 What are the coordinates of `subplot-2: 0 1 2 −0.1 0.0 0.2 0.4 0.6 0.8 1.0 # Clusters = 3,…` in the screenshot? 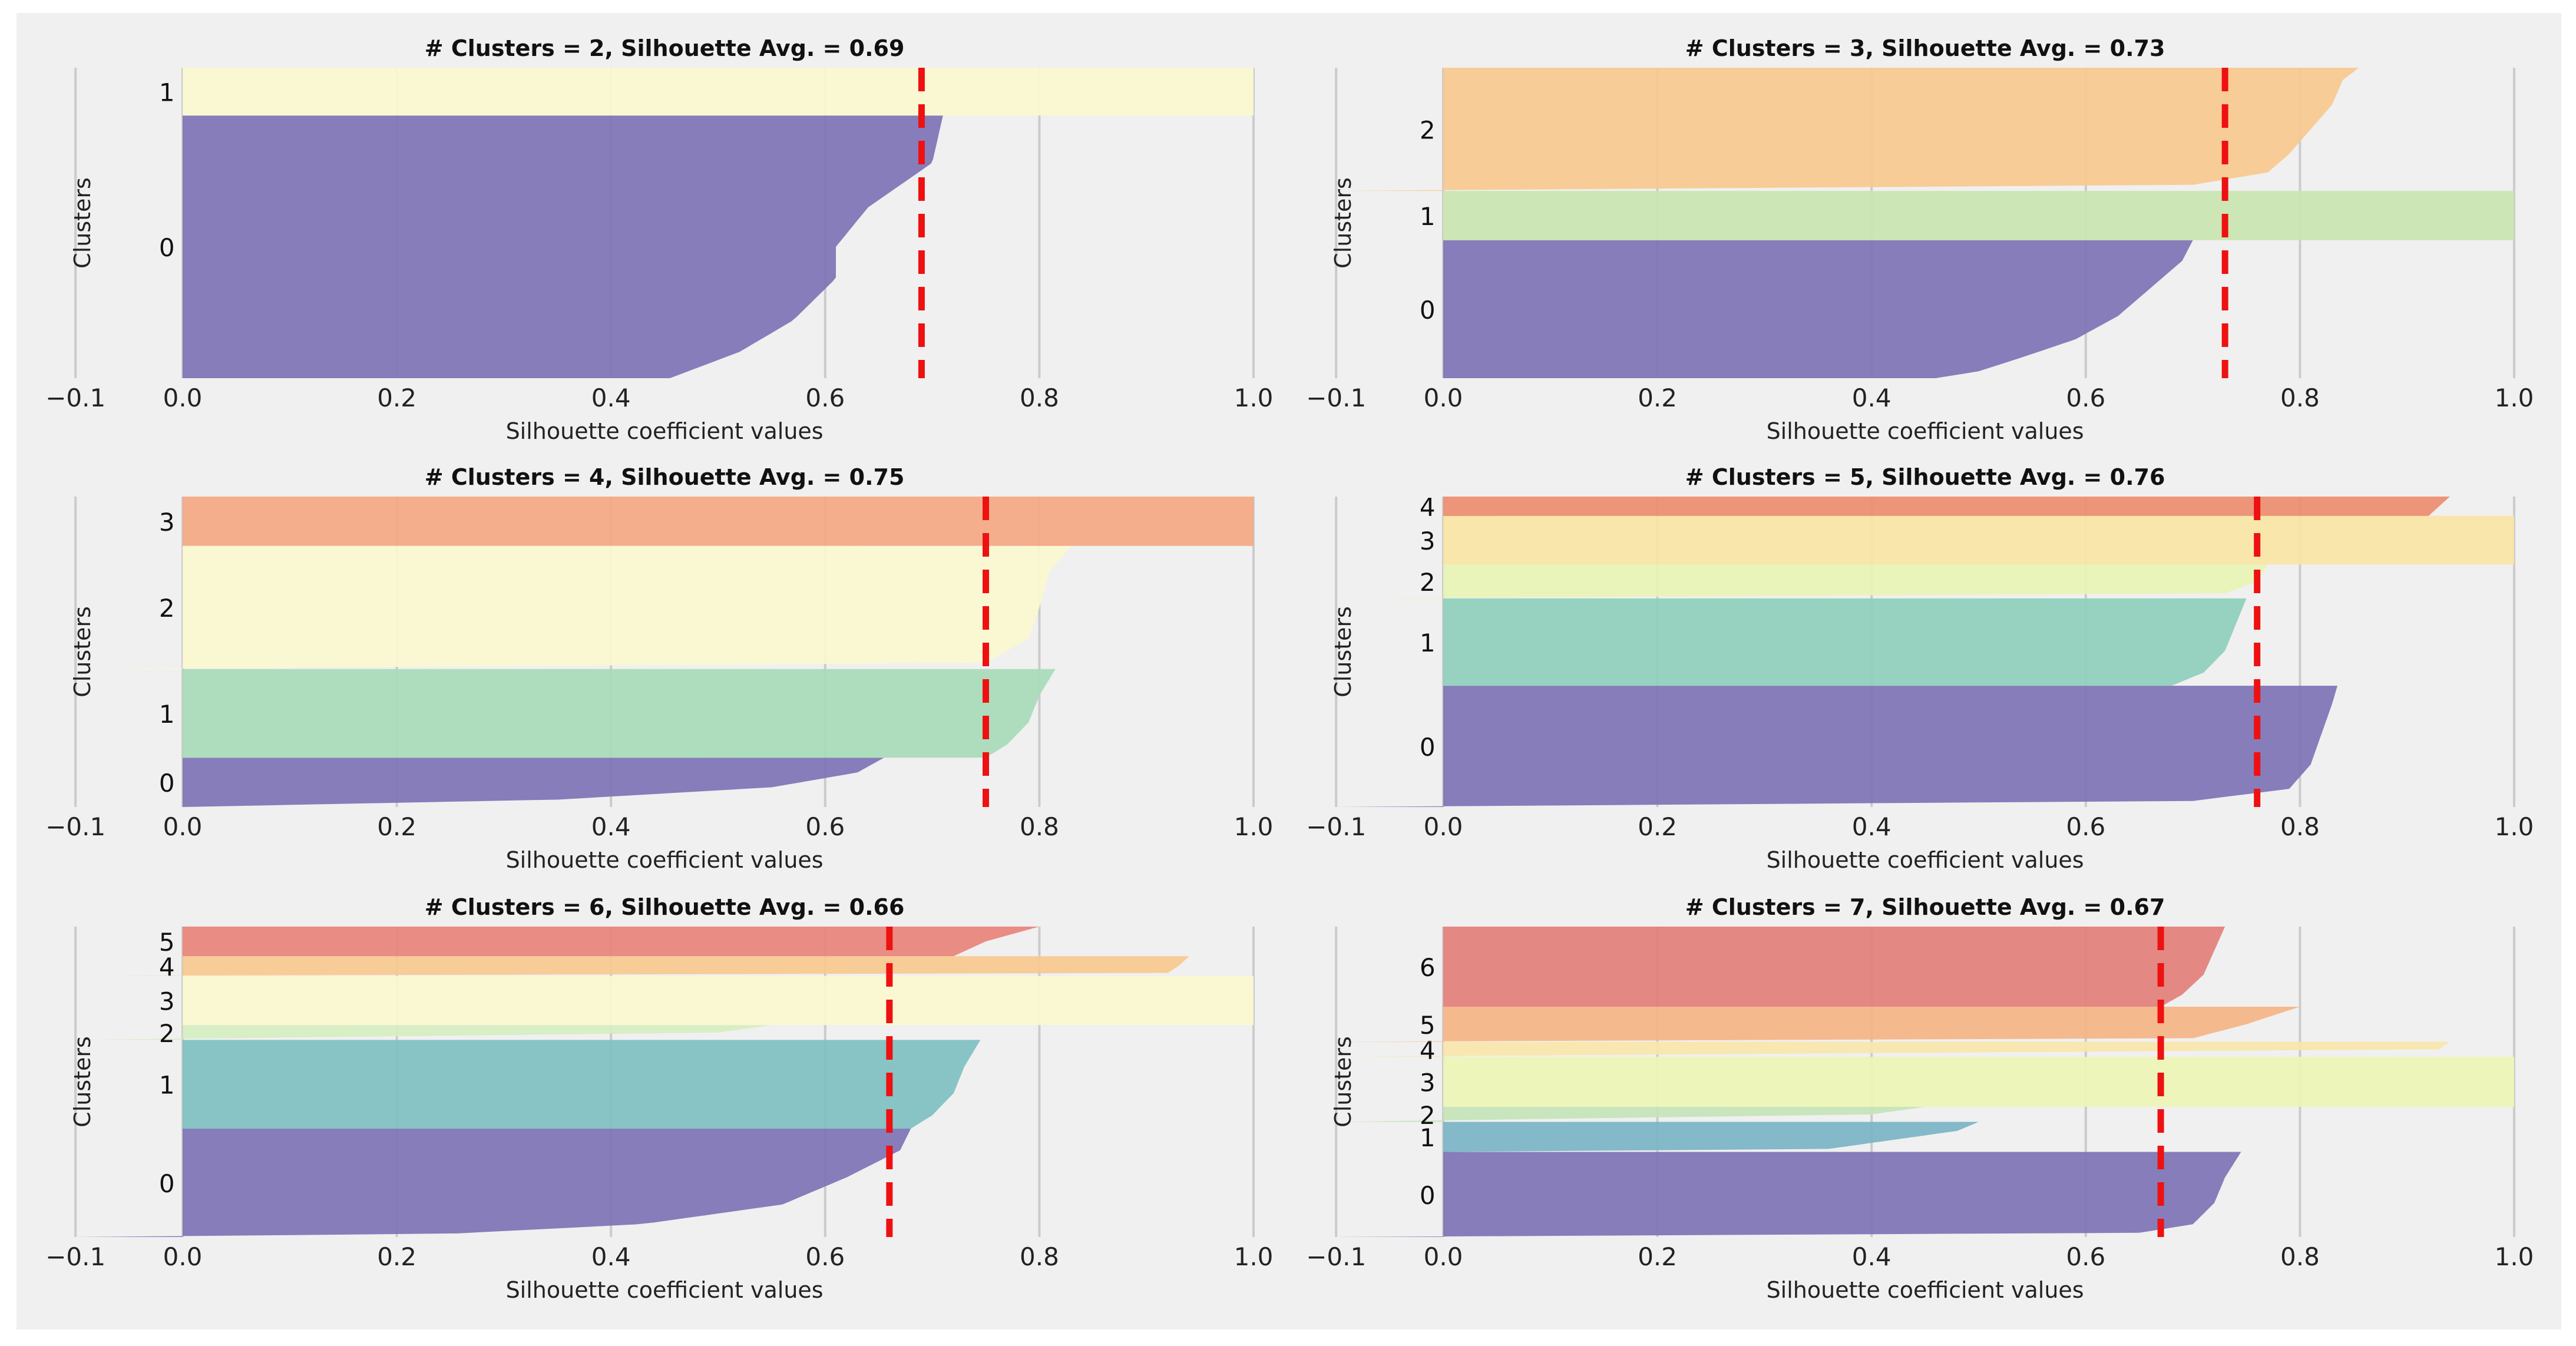 It's located at (1920, 239).